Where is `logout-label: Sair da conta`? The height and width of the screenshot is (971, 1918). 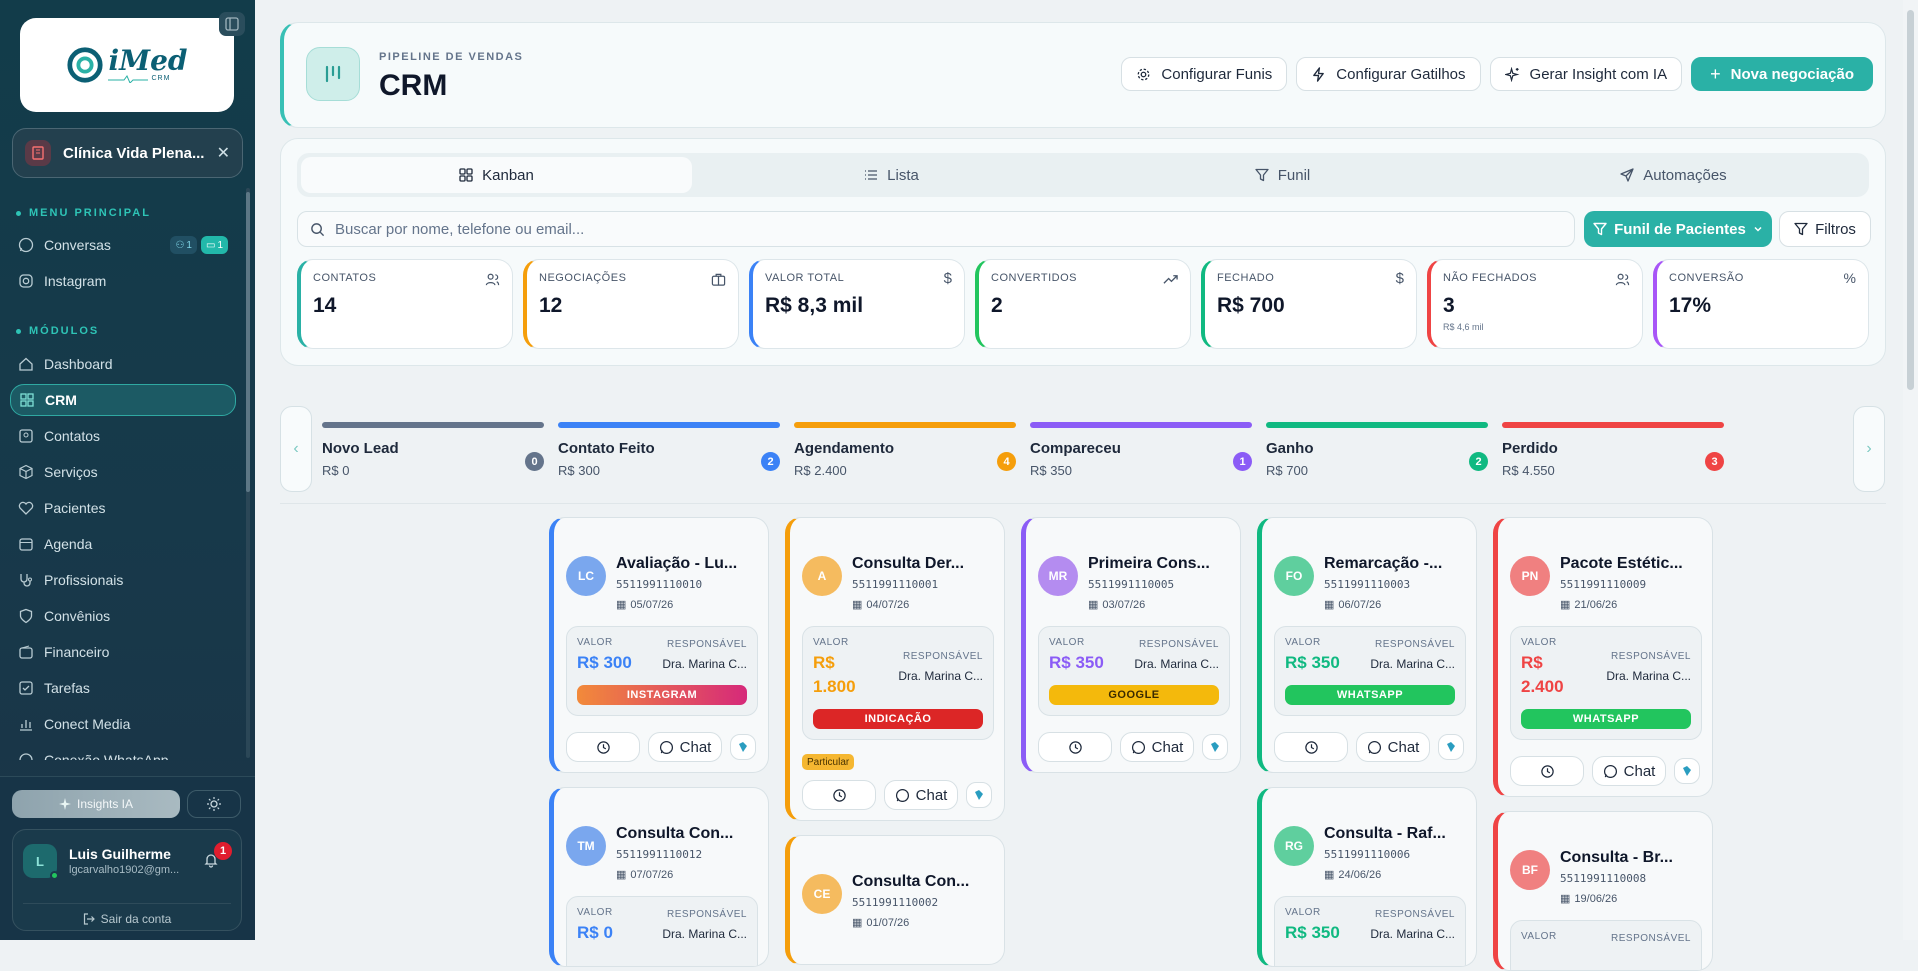 logout-label: Sair da conta is located at coordinates (136, 919).